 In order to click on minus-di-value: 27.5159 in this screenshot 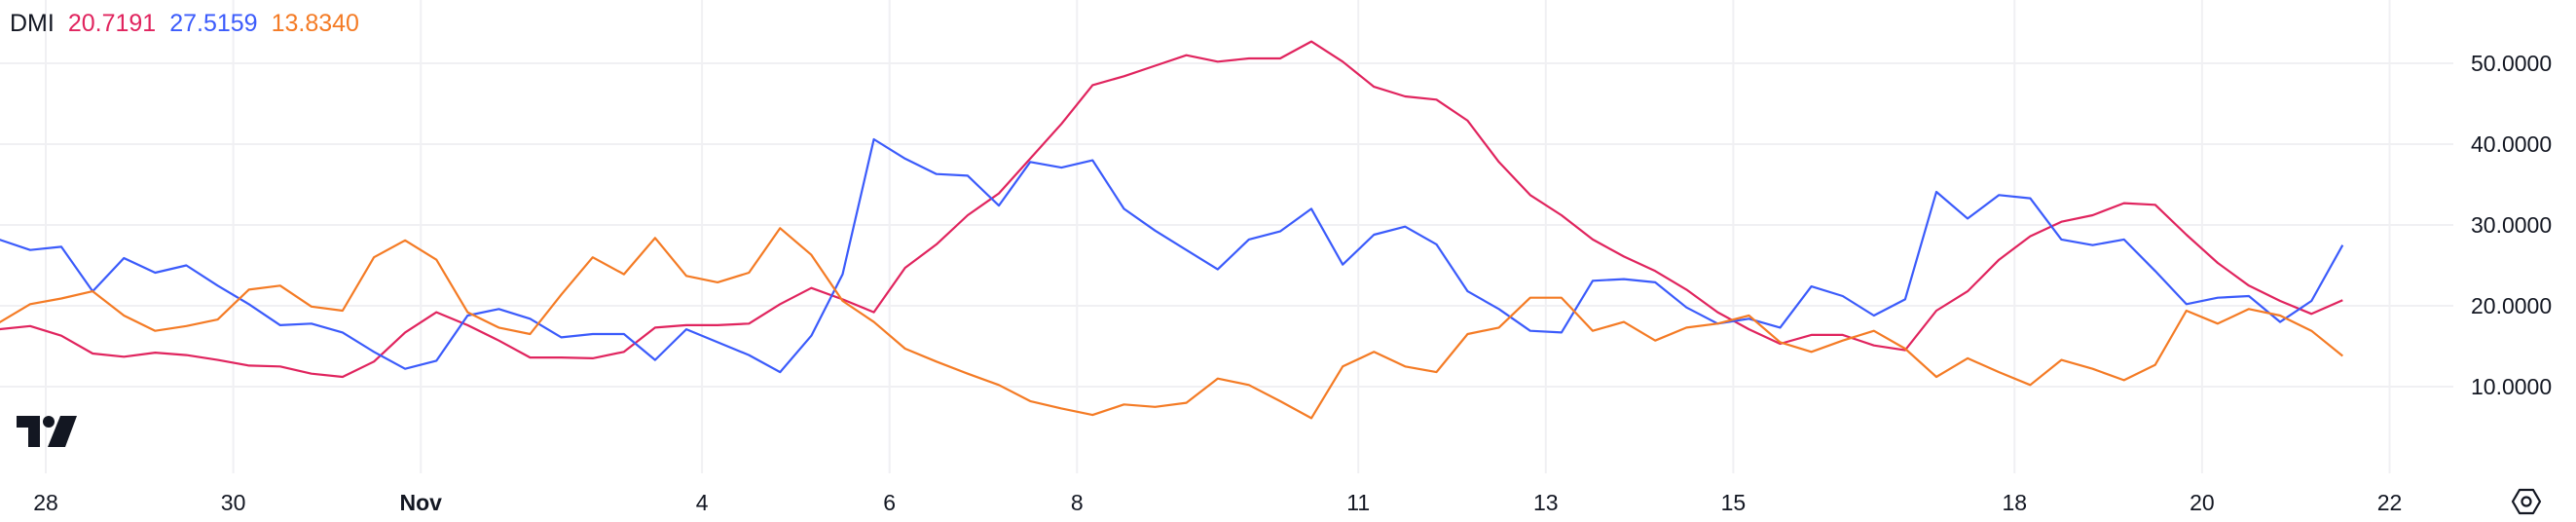, I will do `click(213, 23)`.